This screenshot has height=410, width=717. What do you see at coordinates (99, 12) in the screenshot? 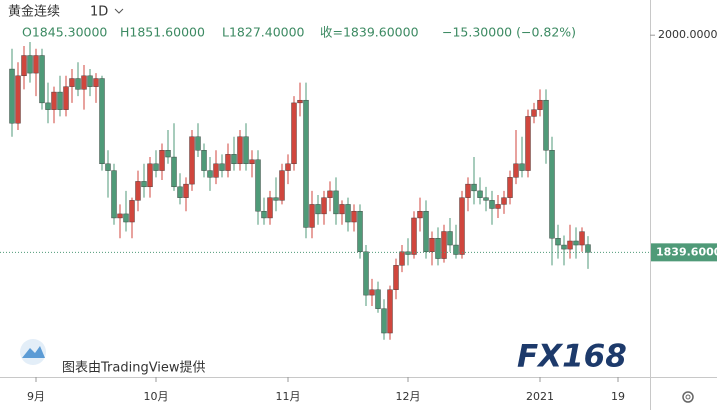
I see `interval: 1D` at bounding box center [99, 12].